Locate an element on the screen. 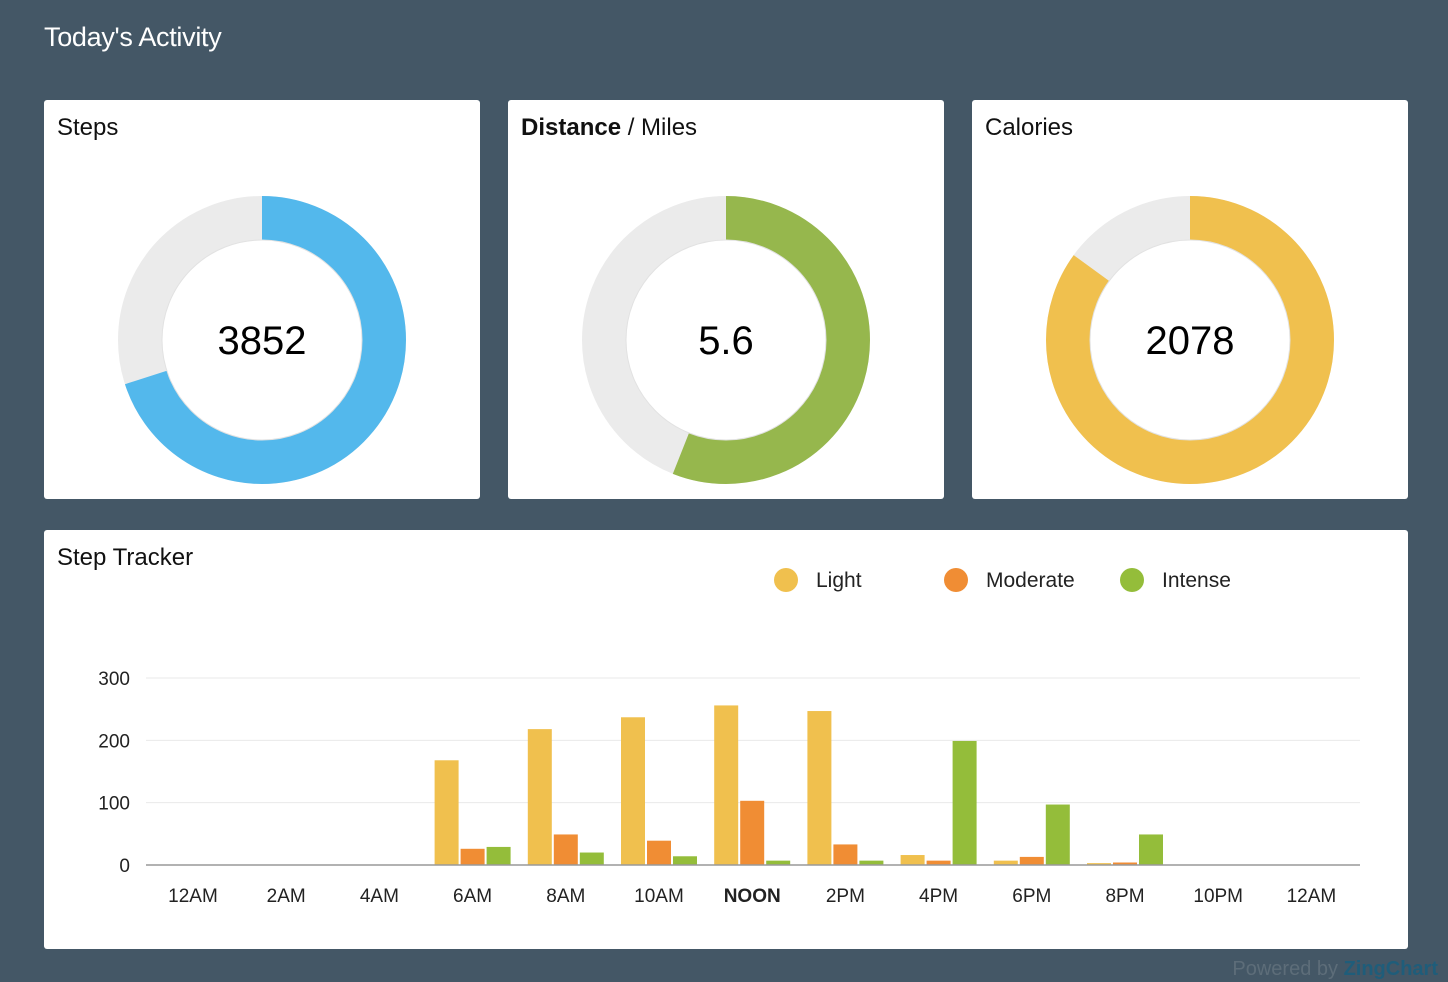 The image size is (1448, 982). legend-label: Moderate is located at coordinates (1030, 580).